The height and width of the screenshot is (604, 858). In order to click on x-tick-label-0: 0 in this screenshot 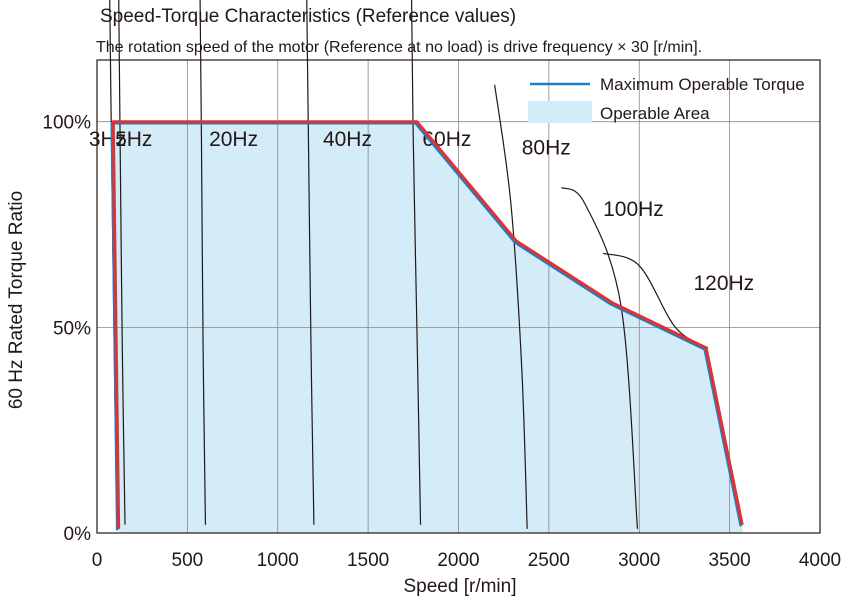, I will do `click(97, 560)`.